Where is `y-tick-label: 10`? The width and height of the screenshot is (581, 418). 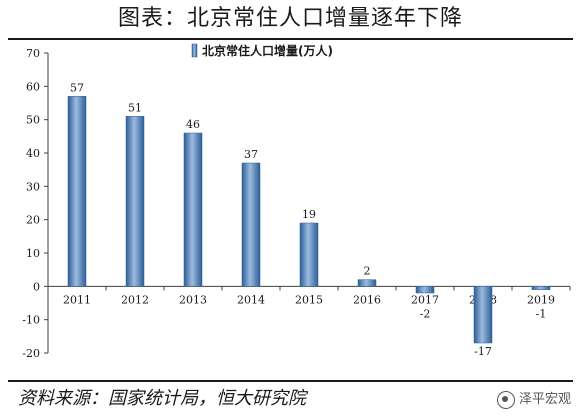
y-tick-label: 10 is located at coordinates (33, 253).